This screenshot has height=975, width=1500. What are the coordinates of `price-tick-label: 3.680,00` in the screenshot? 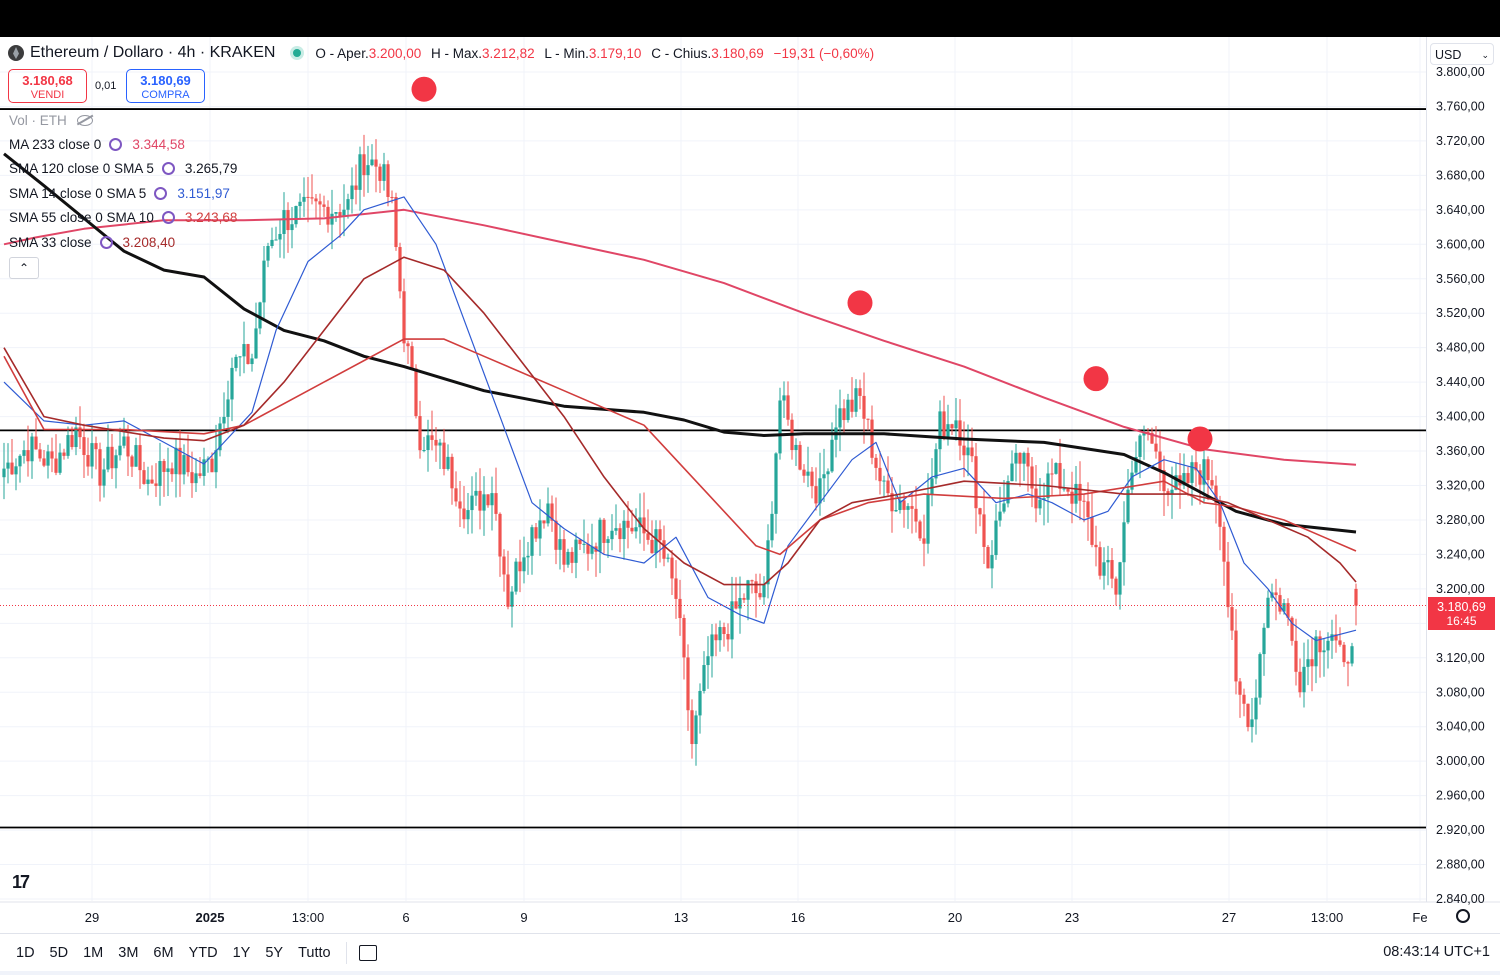 It's located at (1460, 175).